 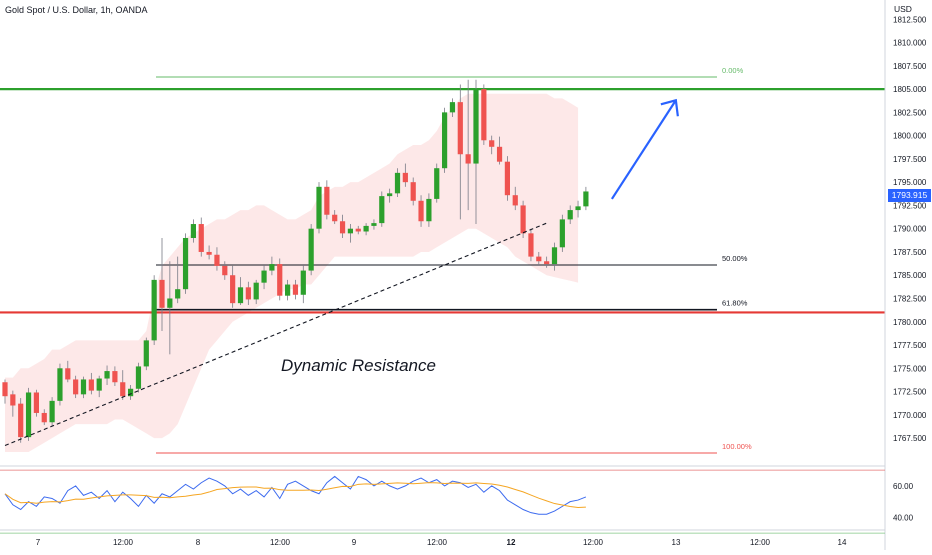 What do you see at coordinates (735, 303) in the screenshot?
I see `fib-label: 61.80%` at bounding box center [735, 303].